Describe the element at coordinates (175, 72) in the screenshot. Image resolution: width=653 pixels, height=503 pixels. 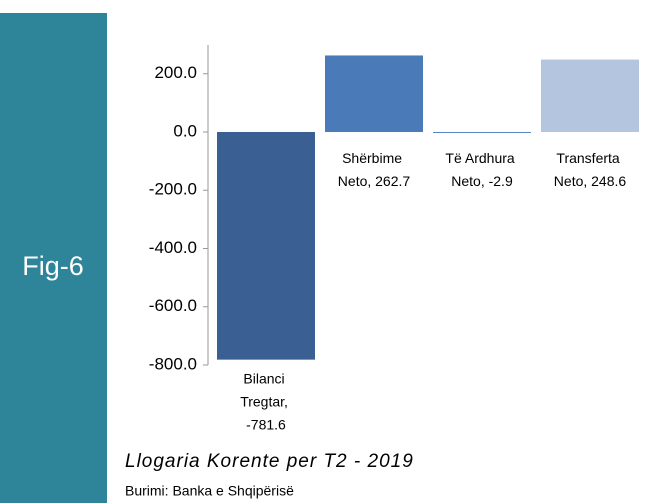
I see `y-tick-label: 200.0` at that location.